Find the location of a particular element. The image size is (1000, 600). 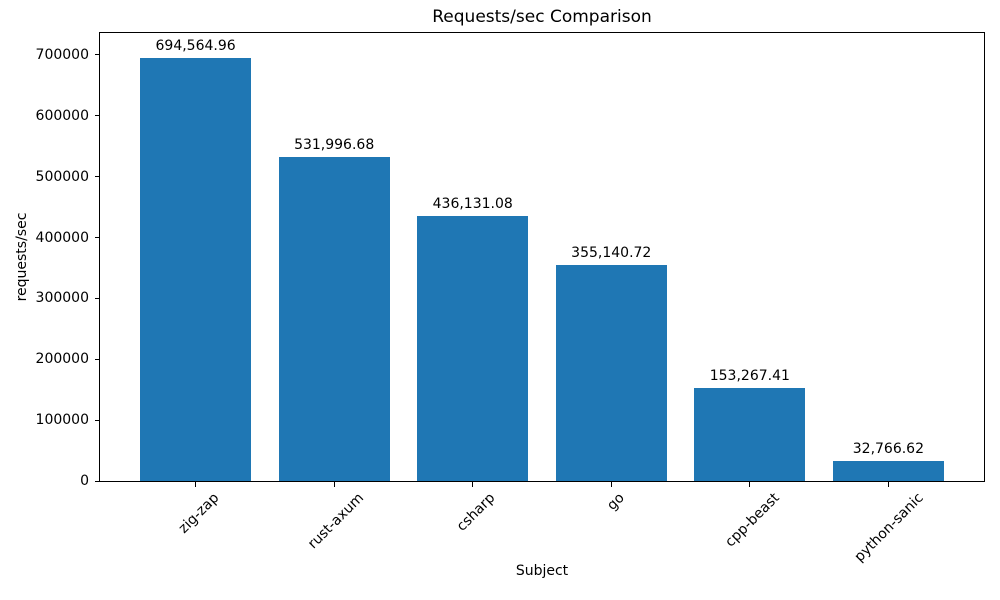

x-tick-label: cpp-beast is located at coordinates (752, 520).